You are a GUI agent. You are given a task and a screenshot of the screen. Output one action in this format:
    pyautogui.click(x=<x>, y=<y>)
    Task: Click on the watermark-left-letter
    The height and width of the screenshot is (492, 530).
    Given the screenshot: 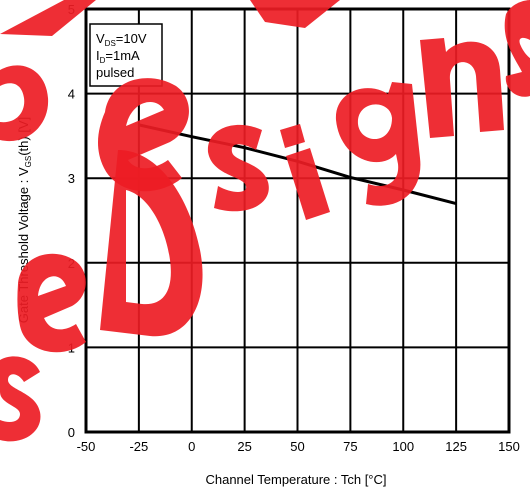 What is the action you would take?
    pyautogui.click(x=24, y=103)
    